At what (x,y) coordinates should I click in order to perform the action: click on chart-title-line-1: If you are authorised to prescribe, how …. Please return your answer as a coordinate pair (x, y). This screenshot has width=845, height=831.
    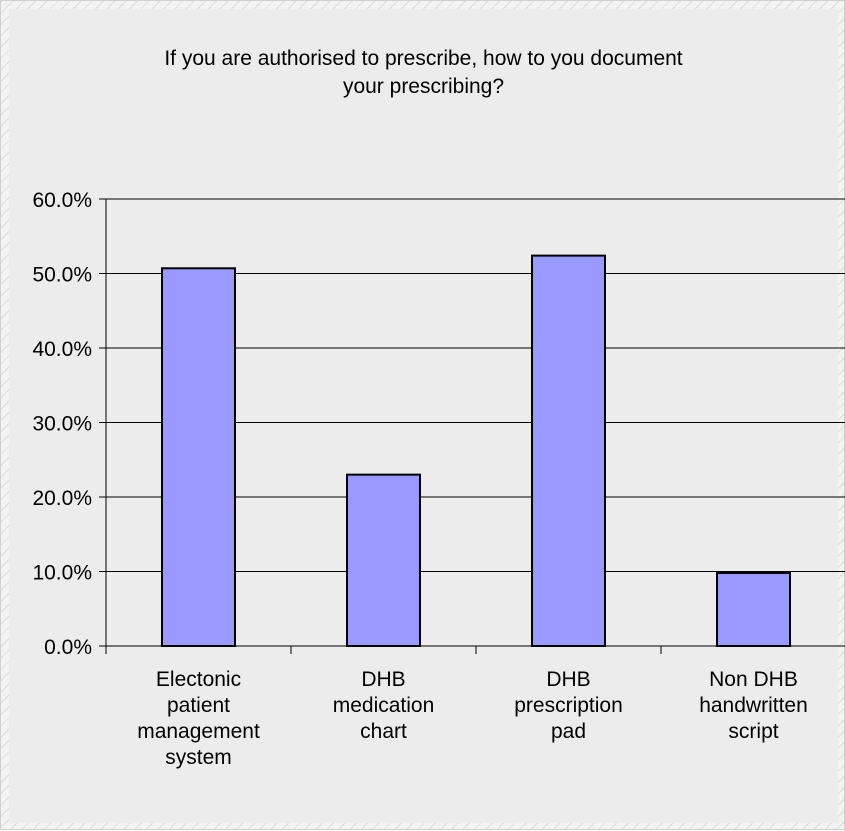
    Looking at the image, I should click on (423, 58).